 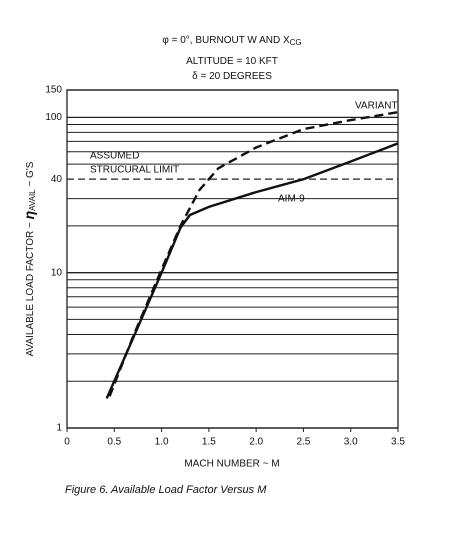 What do you see at coordinates (67, 442) in the screenshot?
I see `x-tick-label: 0` at bounding box center [67, 442].